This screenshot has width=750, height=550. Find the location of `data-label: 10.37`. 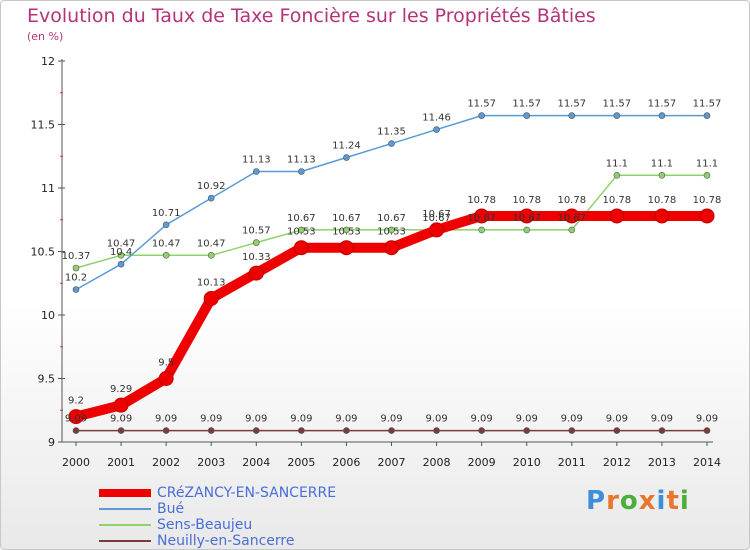

data-label: 10.37 is located at coordinates (76, 256).